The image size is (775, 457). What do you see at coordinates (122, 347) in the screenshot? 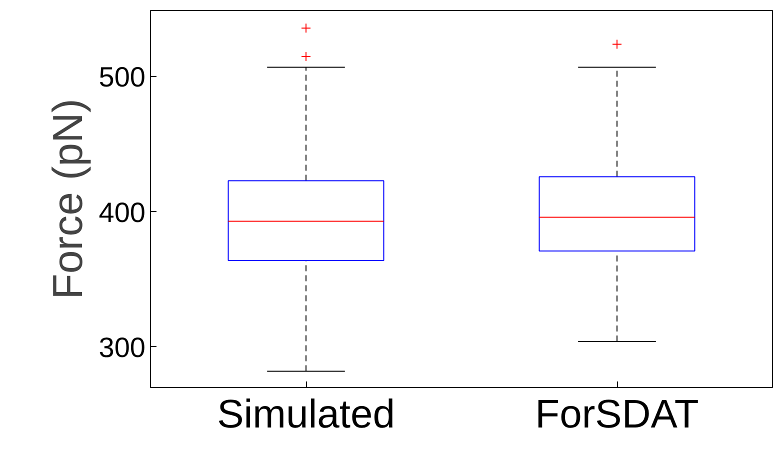
I see `y-tick-label: 300` at bounding box center [122, 347].